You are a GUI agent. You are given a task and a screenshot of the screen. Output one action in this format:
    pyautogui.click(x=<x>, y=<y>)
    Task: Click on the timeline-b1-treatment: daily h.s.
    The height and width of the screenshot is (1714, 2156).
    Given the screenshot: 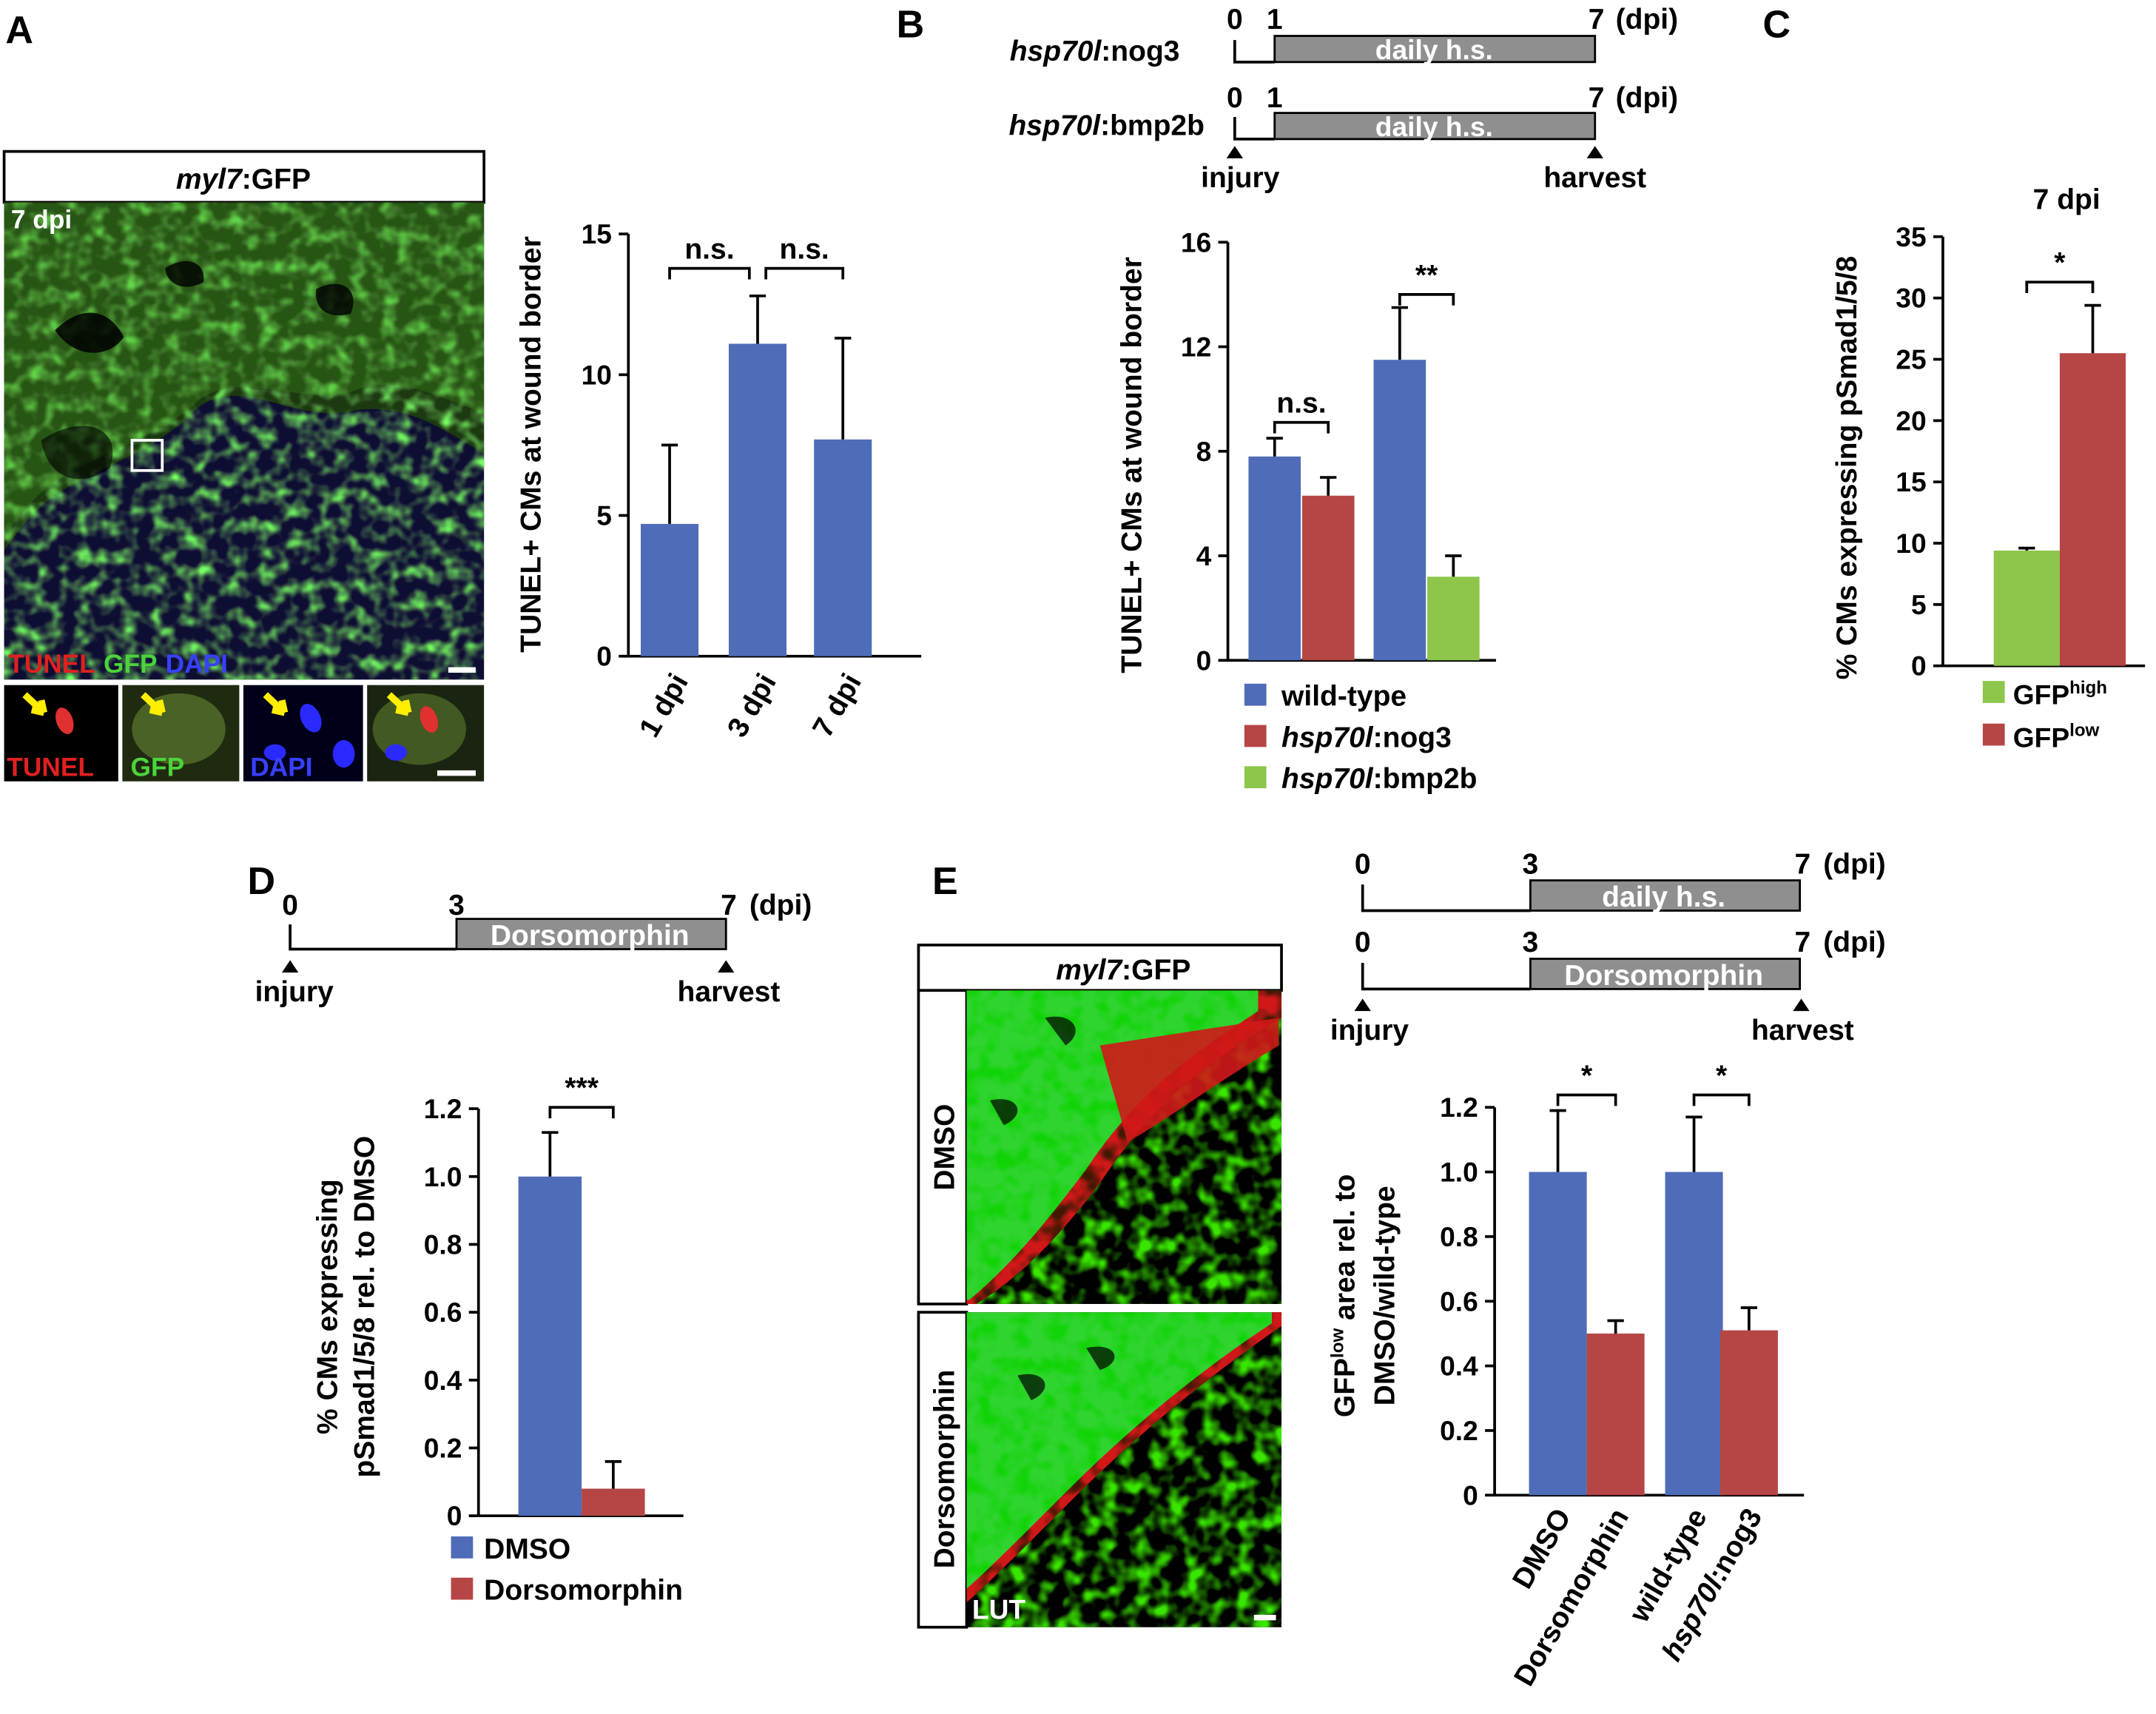 What is the action you would take?
    pyautogui.click(x=1434, y=50)
    